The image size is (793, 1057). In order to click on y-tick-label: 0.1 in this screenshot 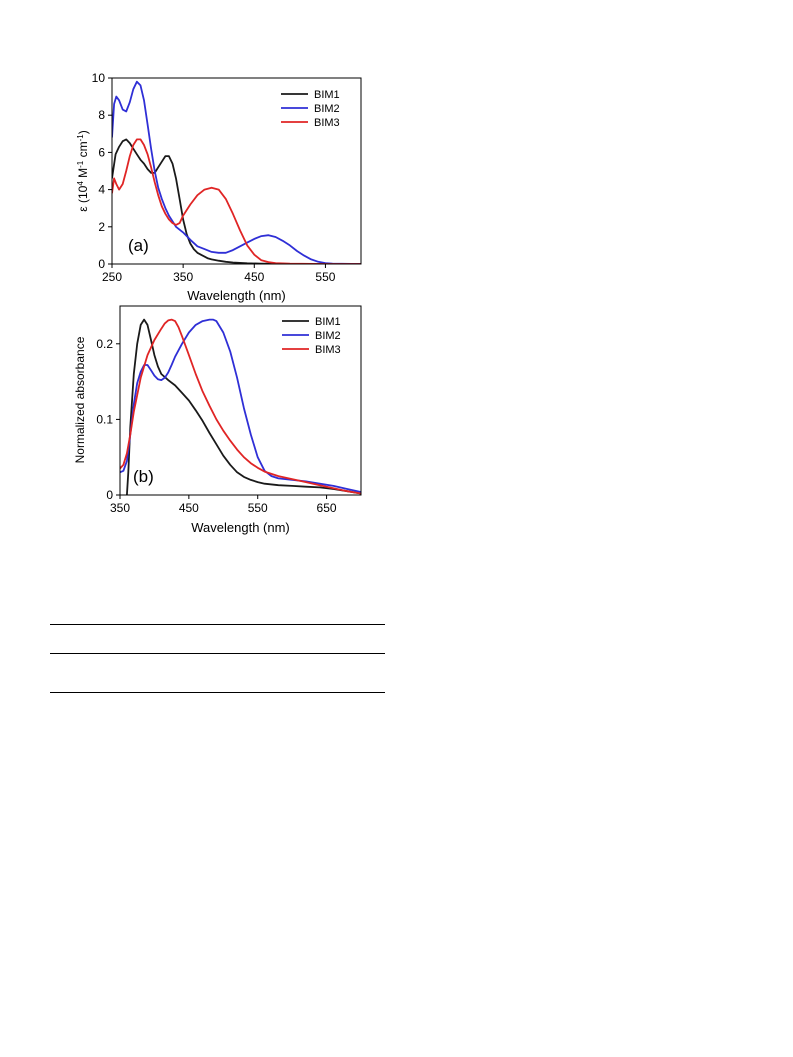, I will do `click(104, 419)`.